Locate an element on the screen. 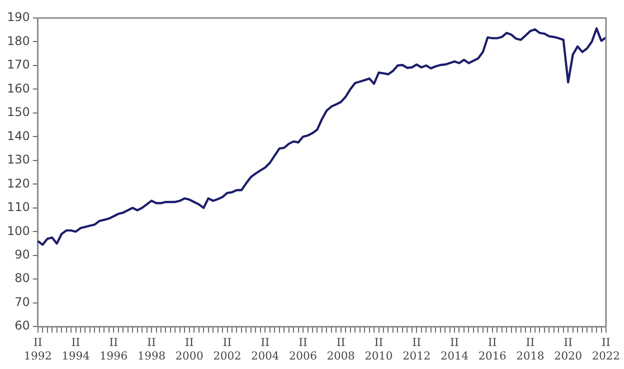 This screenshot has height=369, width=624. y-tick-label: 160 is located at coordinates (18, 88).